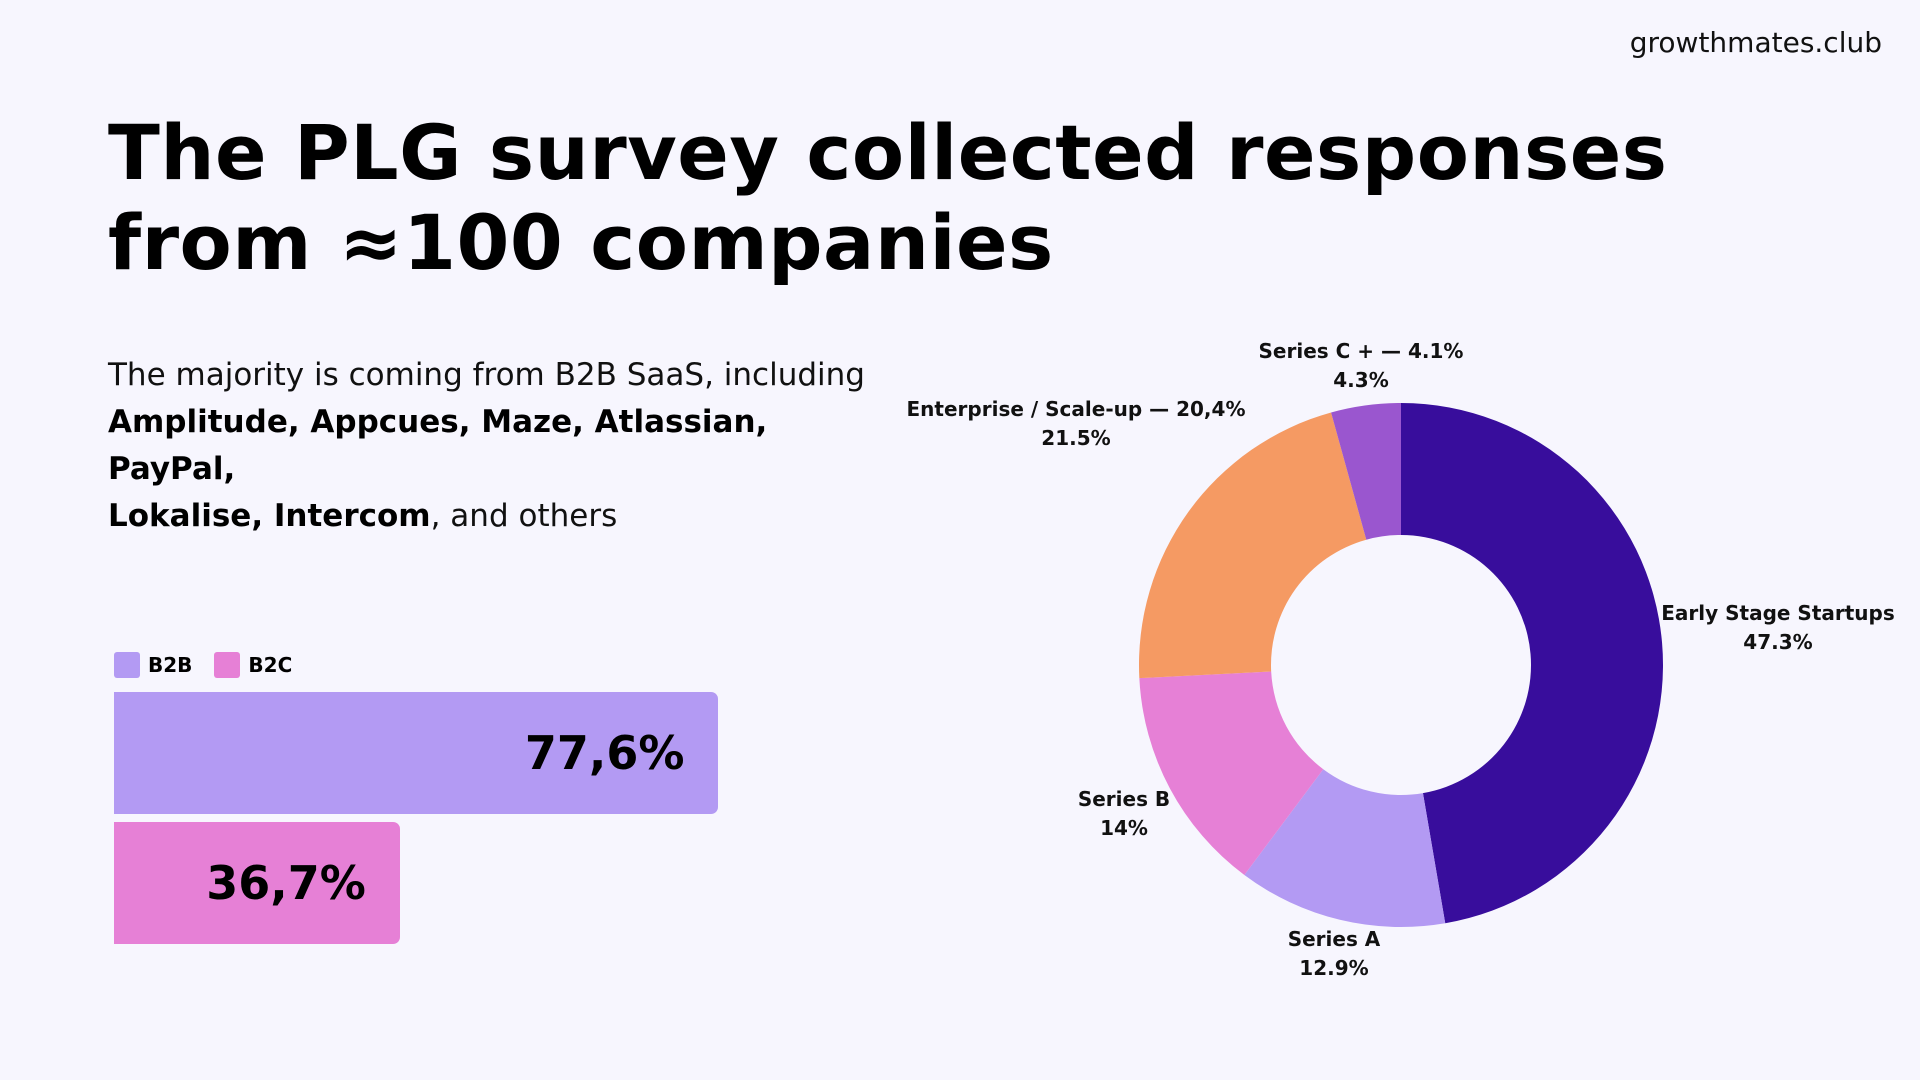  What do you see at coordinates (1777, 642) in the screenshot?
I see `donut-label-value-0: 47.3%` at bounding box center [1777, 642].